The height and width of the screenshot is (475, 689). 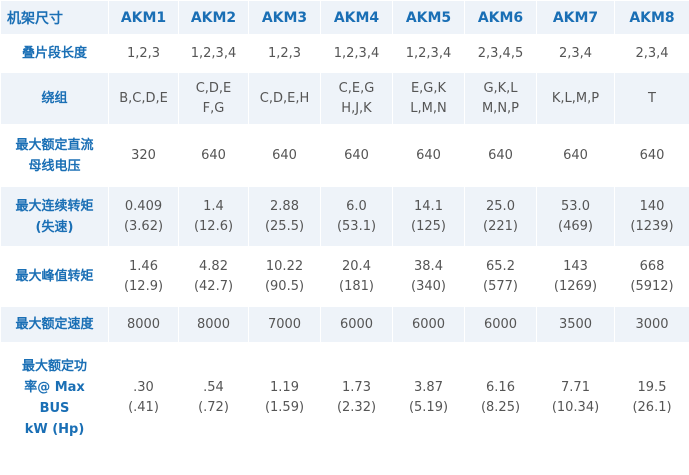 I want to click on row-label-line: (失速), so click(x=54, y=227).